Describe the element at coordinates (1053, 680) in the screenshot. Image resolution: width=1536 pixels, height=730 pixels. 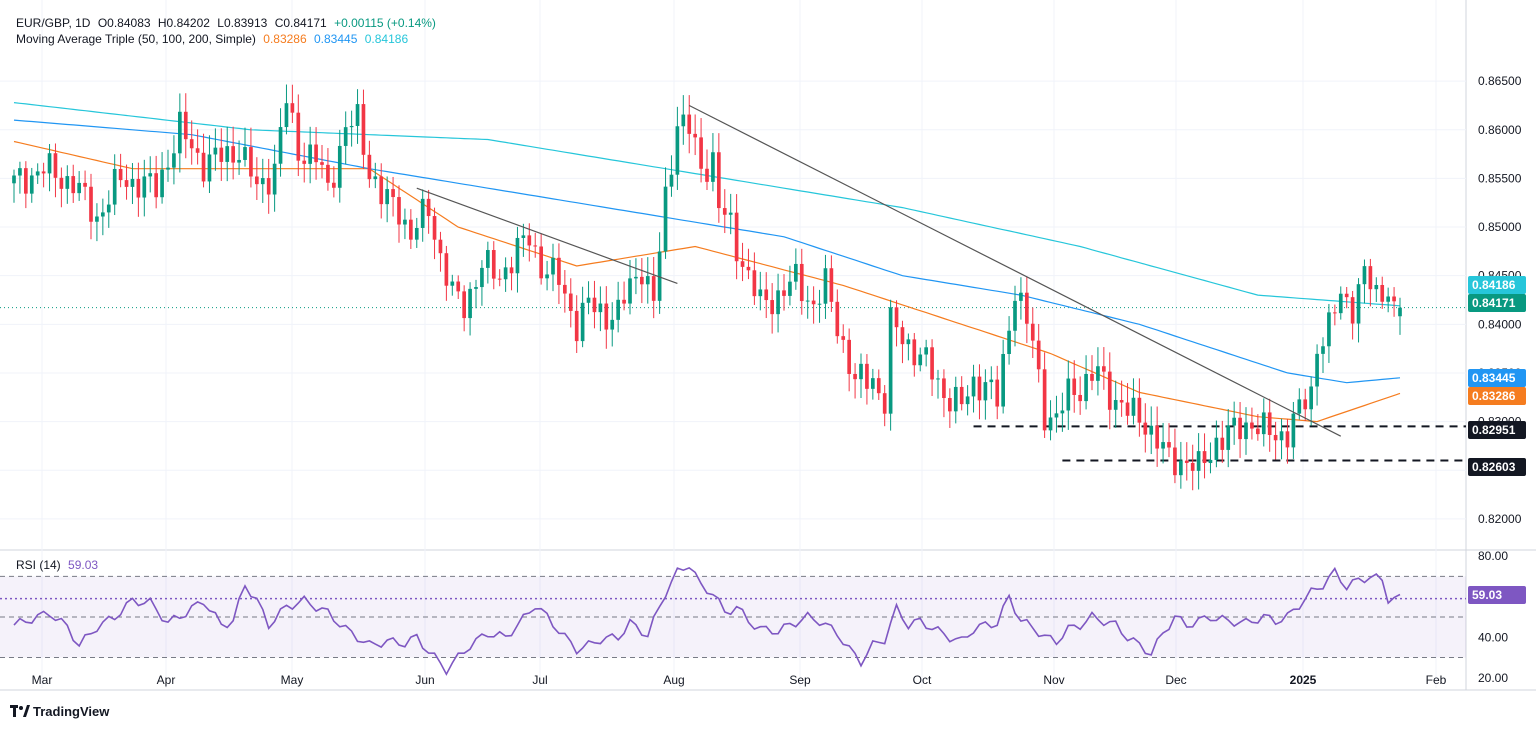
I see `time-tick-label: Nov` at that location.